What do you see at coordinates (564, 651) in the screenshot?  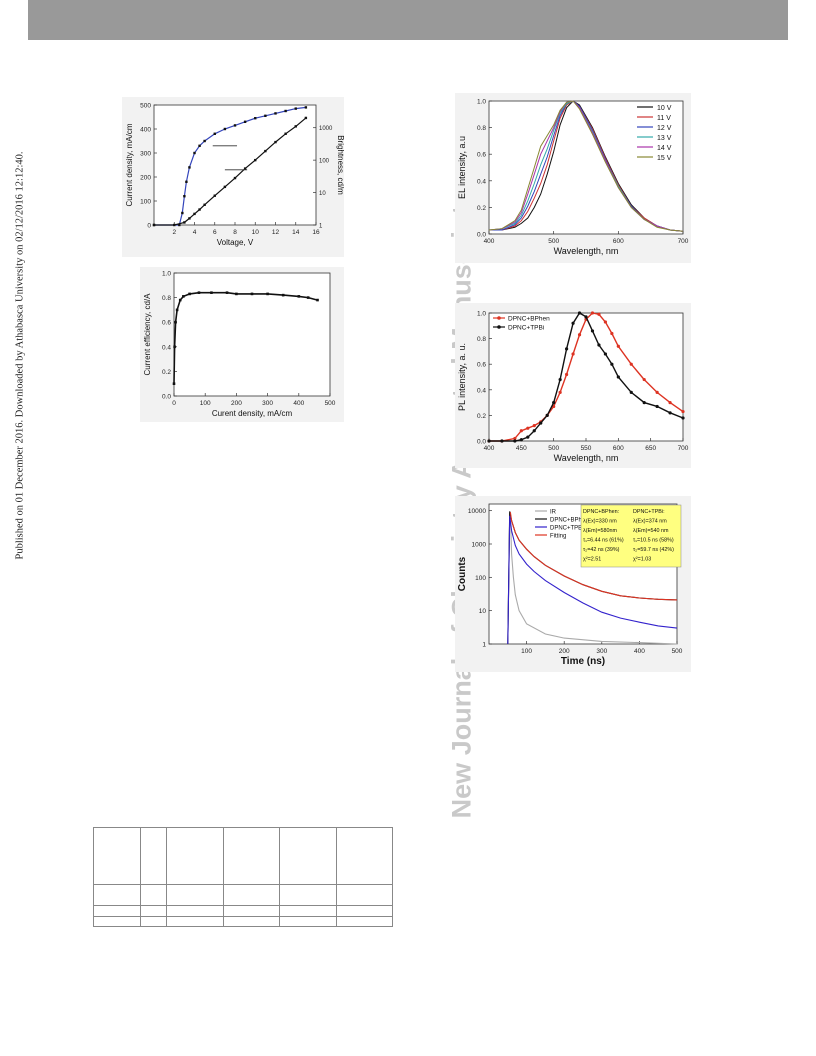 I see `x-tick-label: 200` at bounding box center [564, 651].